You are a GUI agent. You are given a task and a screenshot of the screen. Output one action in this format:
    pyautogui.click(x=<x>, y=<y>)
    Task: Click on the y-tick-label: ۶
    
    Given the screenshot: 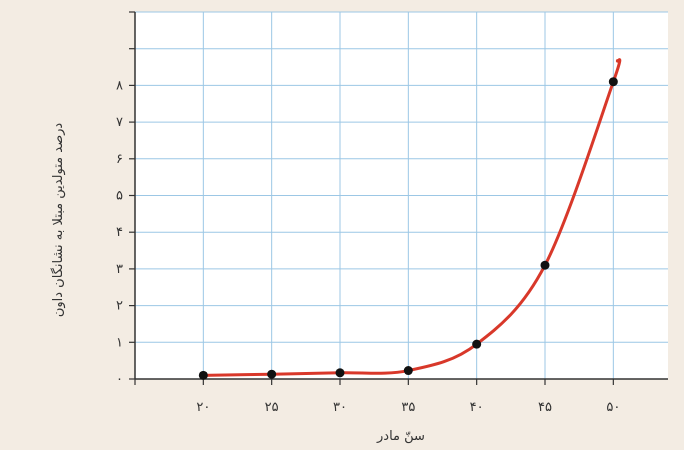 What is the action you would take?
    pyautogui.click(x=119, y=159)
    